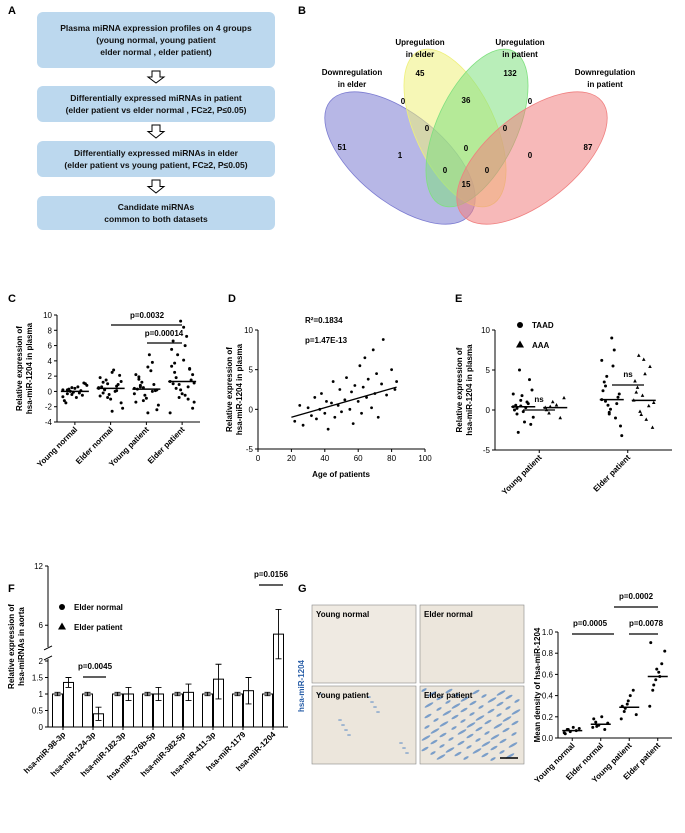 The width and height of the screenshot is (685, 833). Describe the element at coordinates (50, 330) in the screenshot. I see `y-tick-label: 8` at that location.